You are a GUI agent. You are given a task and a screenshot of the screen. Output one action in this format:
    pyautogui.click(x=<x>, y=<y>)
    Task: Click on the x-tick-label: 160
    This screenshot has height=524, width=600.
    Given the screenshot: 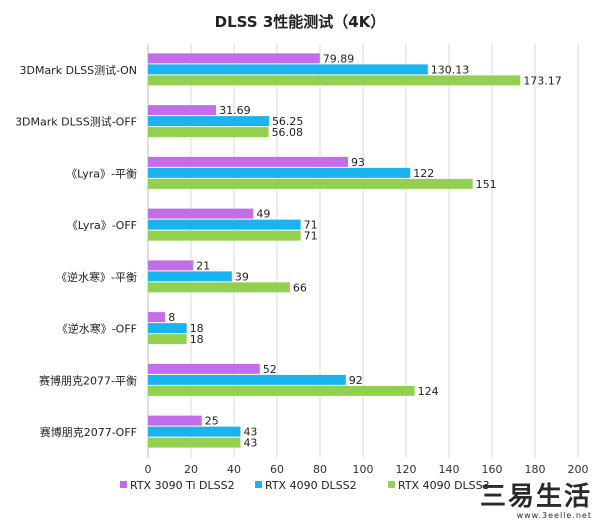 What is the action you would take?
    pyautogui.click(x=492, y=469)
    